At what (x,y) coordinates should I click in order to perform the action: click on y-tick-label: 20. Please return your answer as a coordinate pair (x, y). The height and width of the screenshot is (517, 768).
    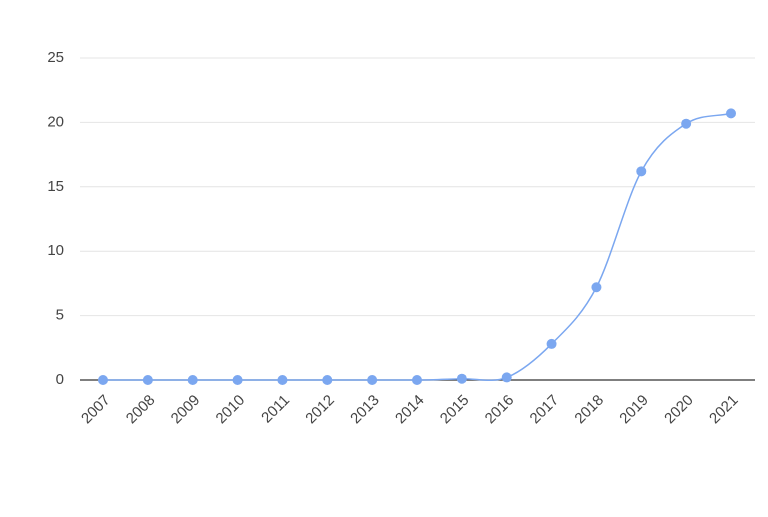
    Looking at the image, I should click on (55, 121).